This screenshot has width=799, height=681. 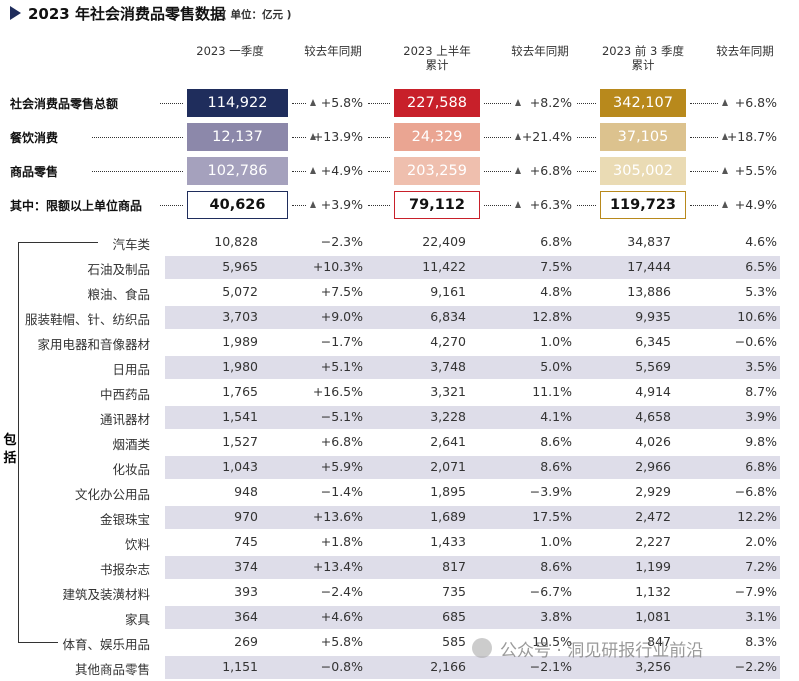 I want to click on cell: 11,422, so click(x=444, y=266).